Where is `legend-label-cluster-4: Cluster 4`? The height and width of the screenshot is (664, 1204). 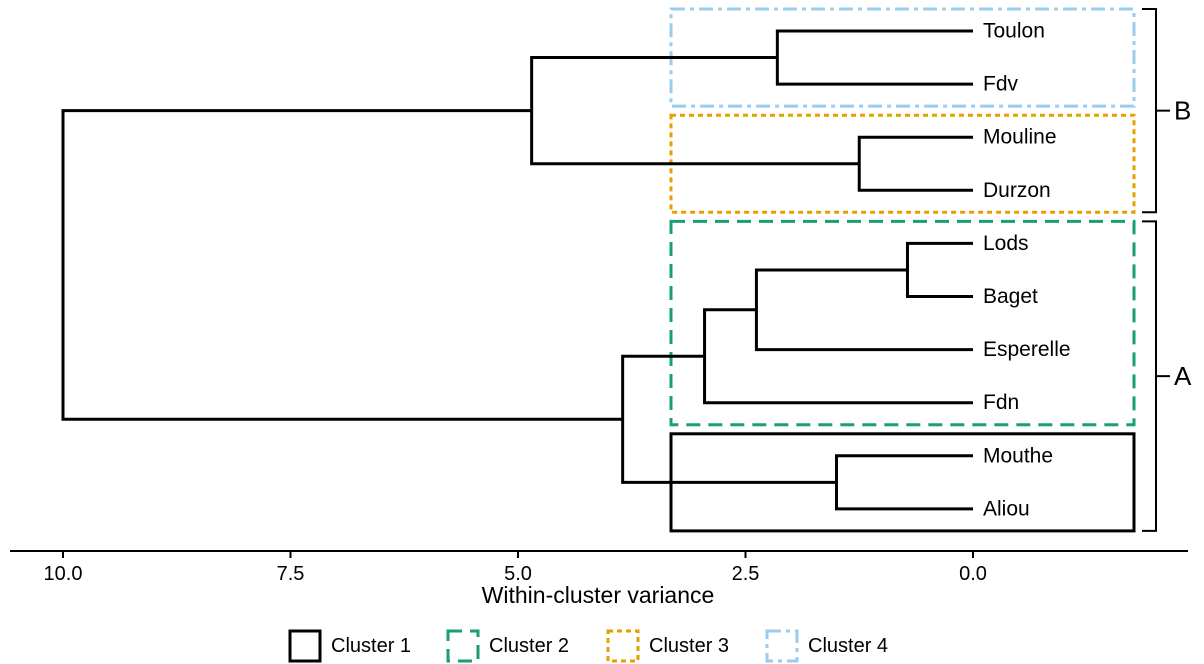 legend-label-cluster-4: Cluster 4 is located at coordinates (848, 646).